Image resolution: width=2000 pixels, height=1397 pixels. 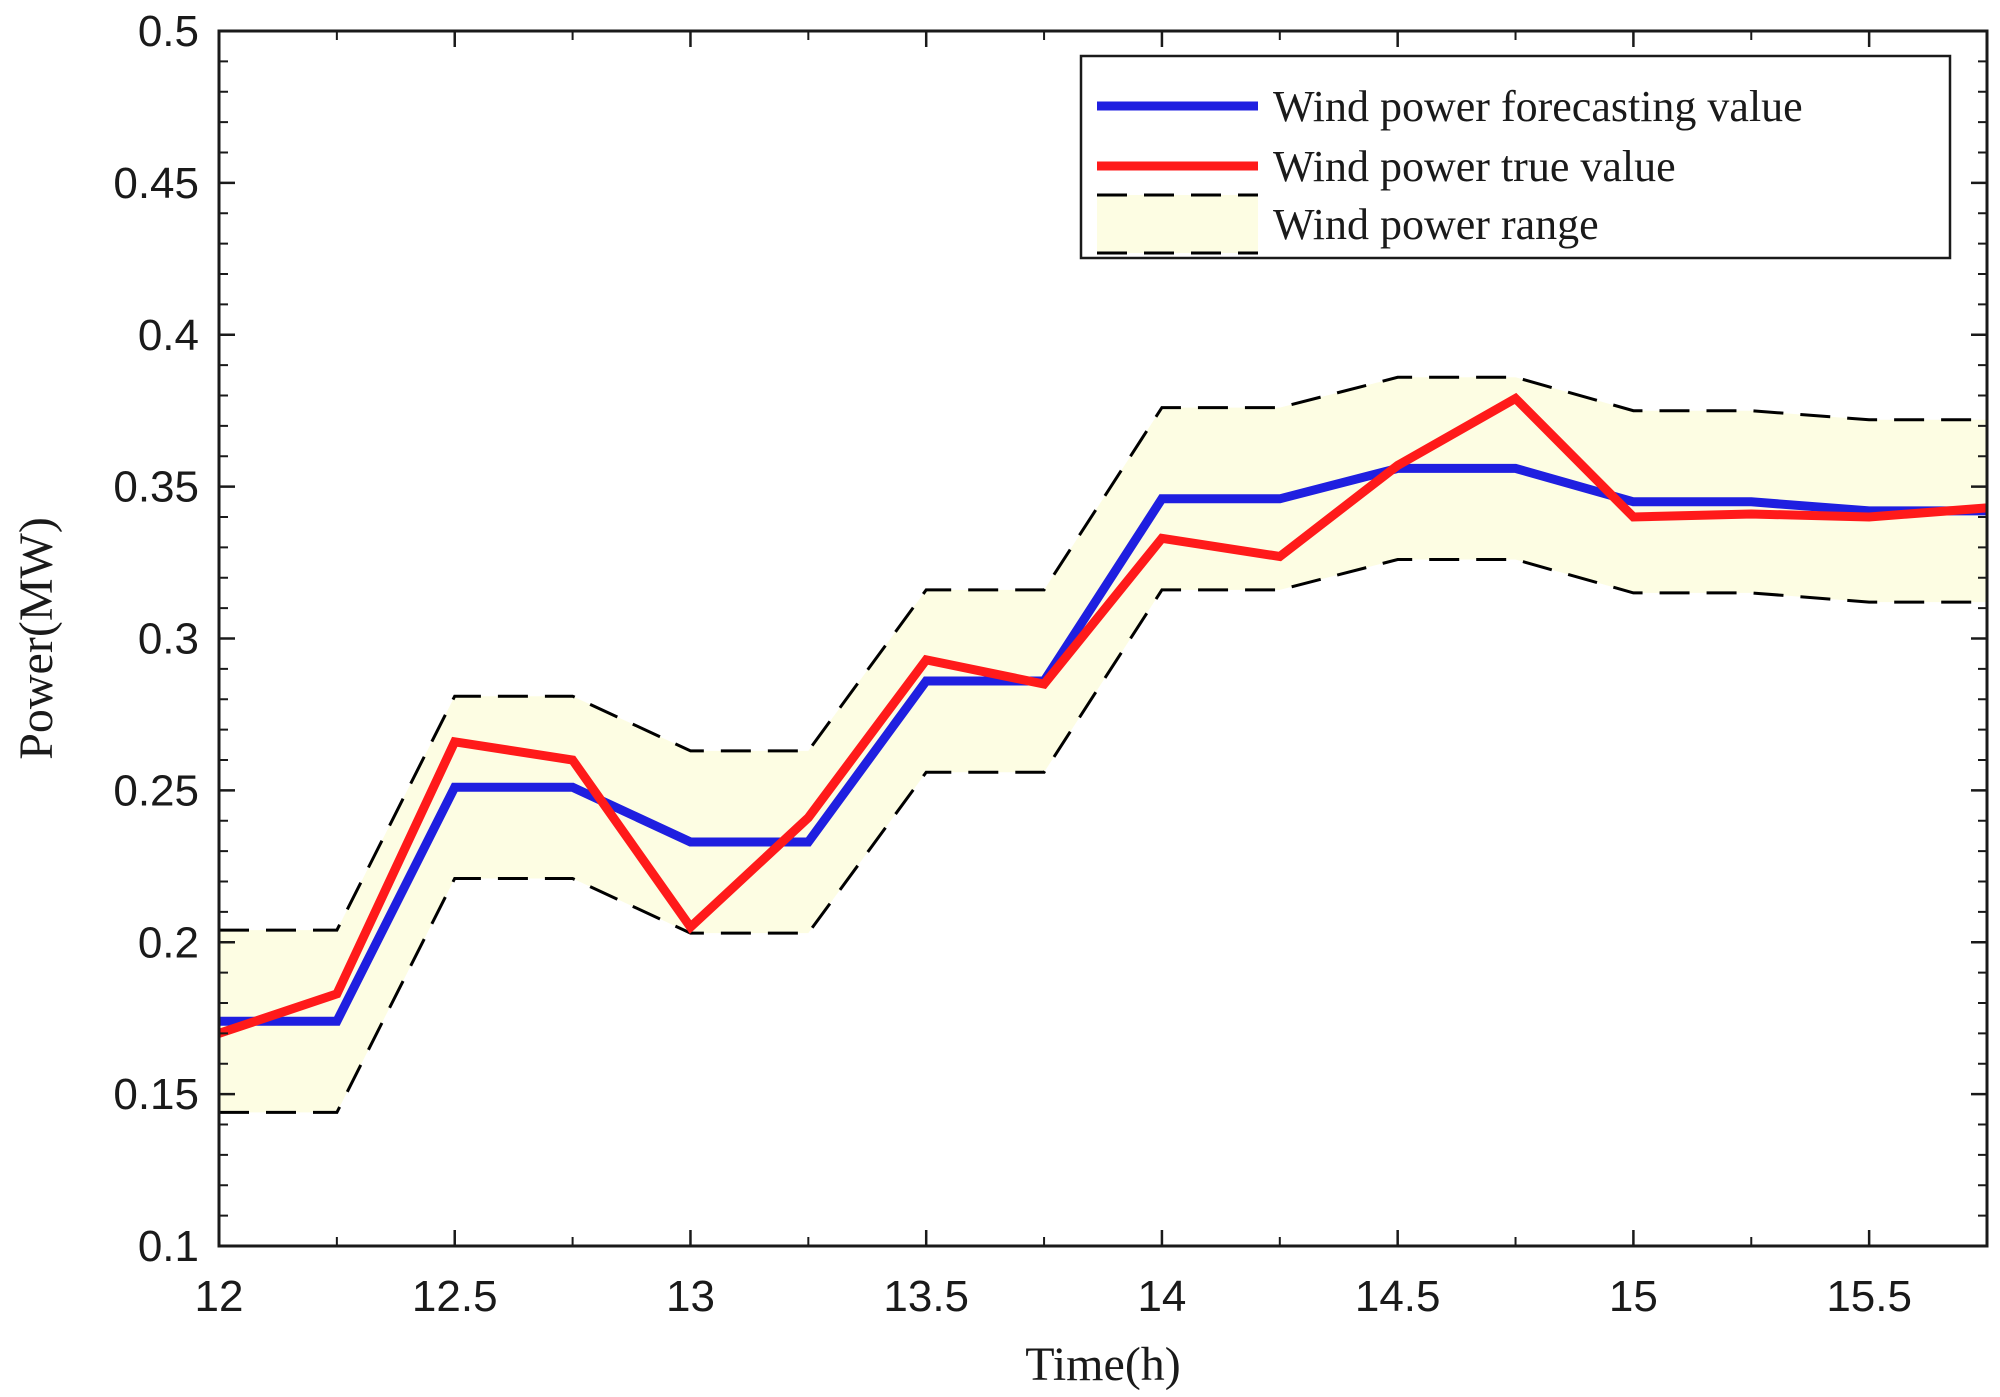 What do you see at coordinates (168, 31) in the screenshot?
I see `y-tick-label: 0.5` at bounding box center [168, 31].